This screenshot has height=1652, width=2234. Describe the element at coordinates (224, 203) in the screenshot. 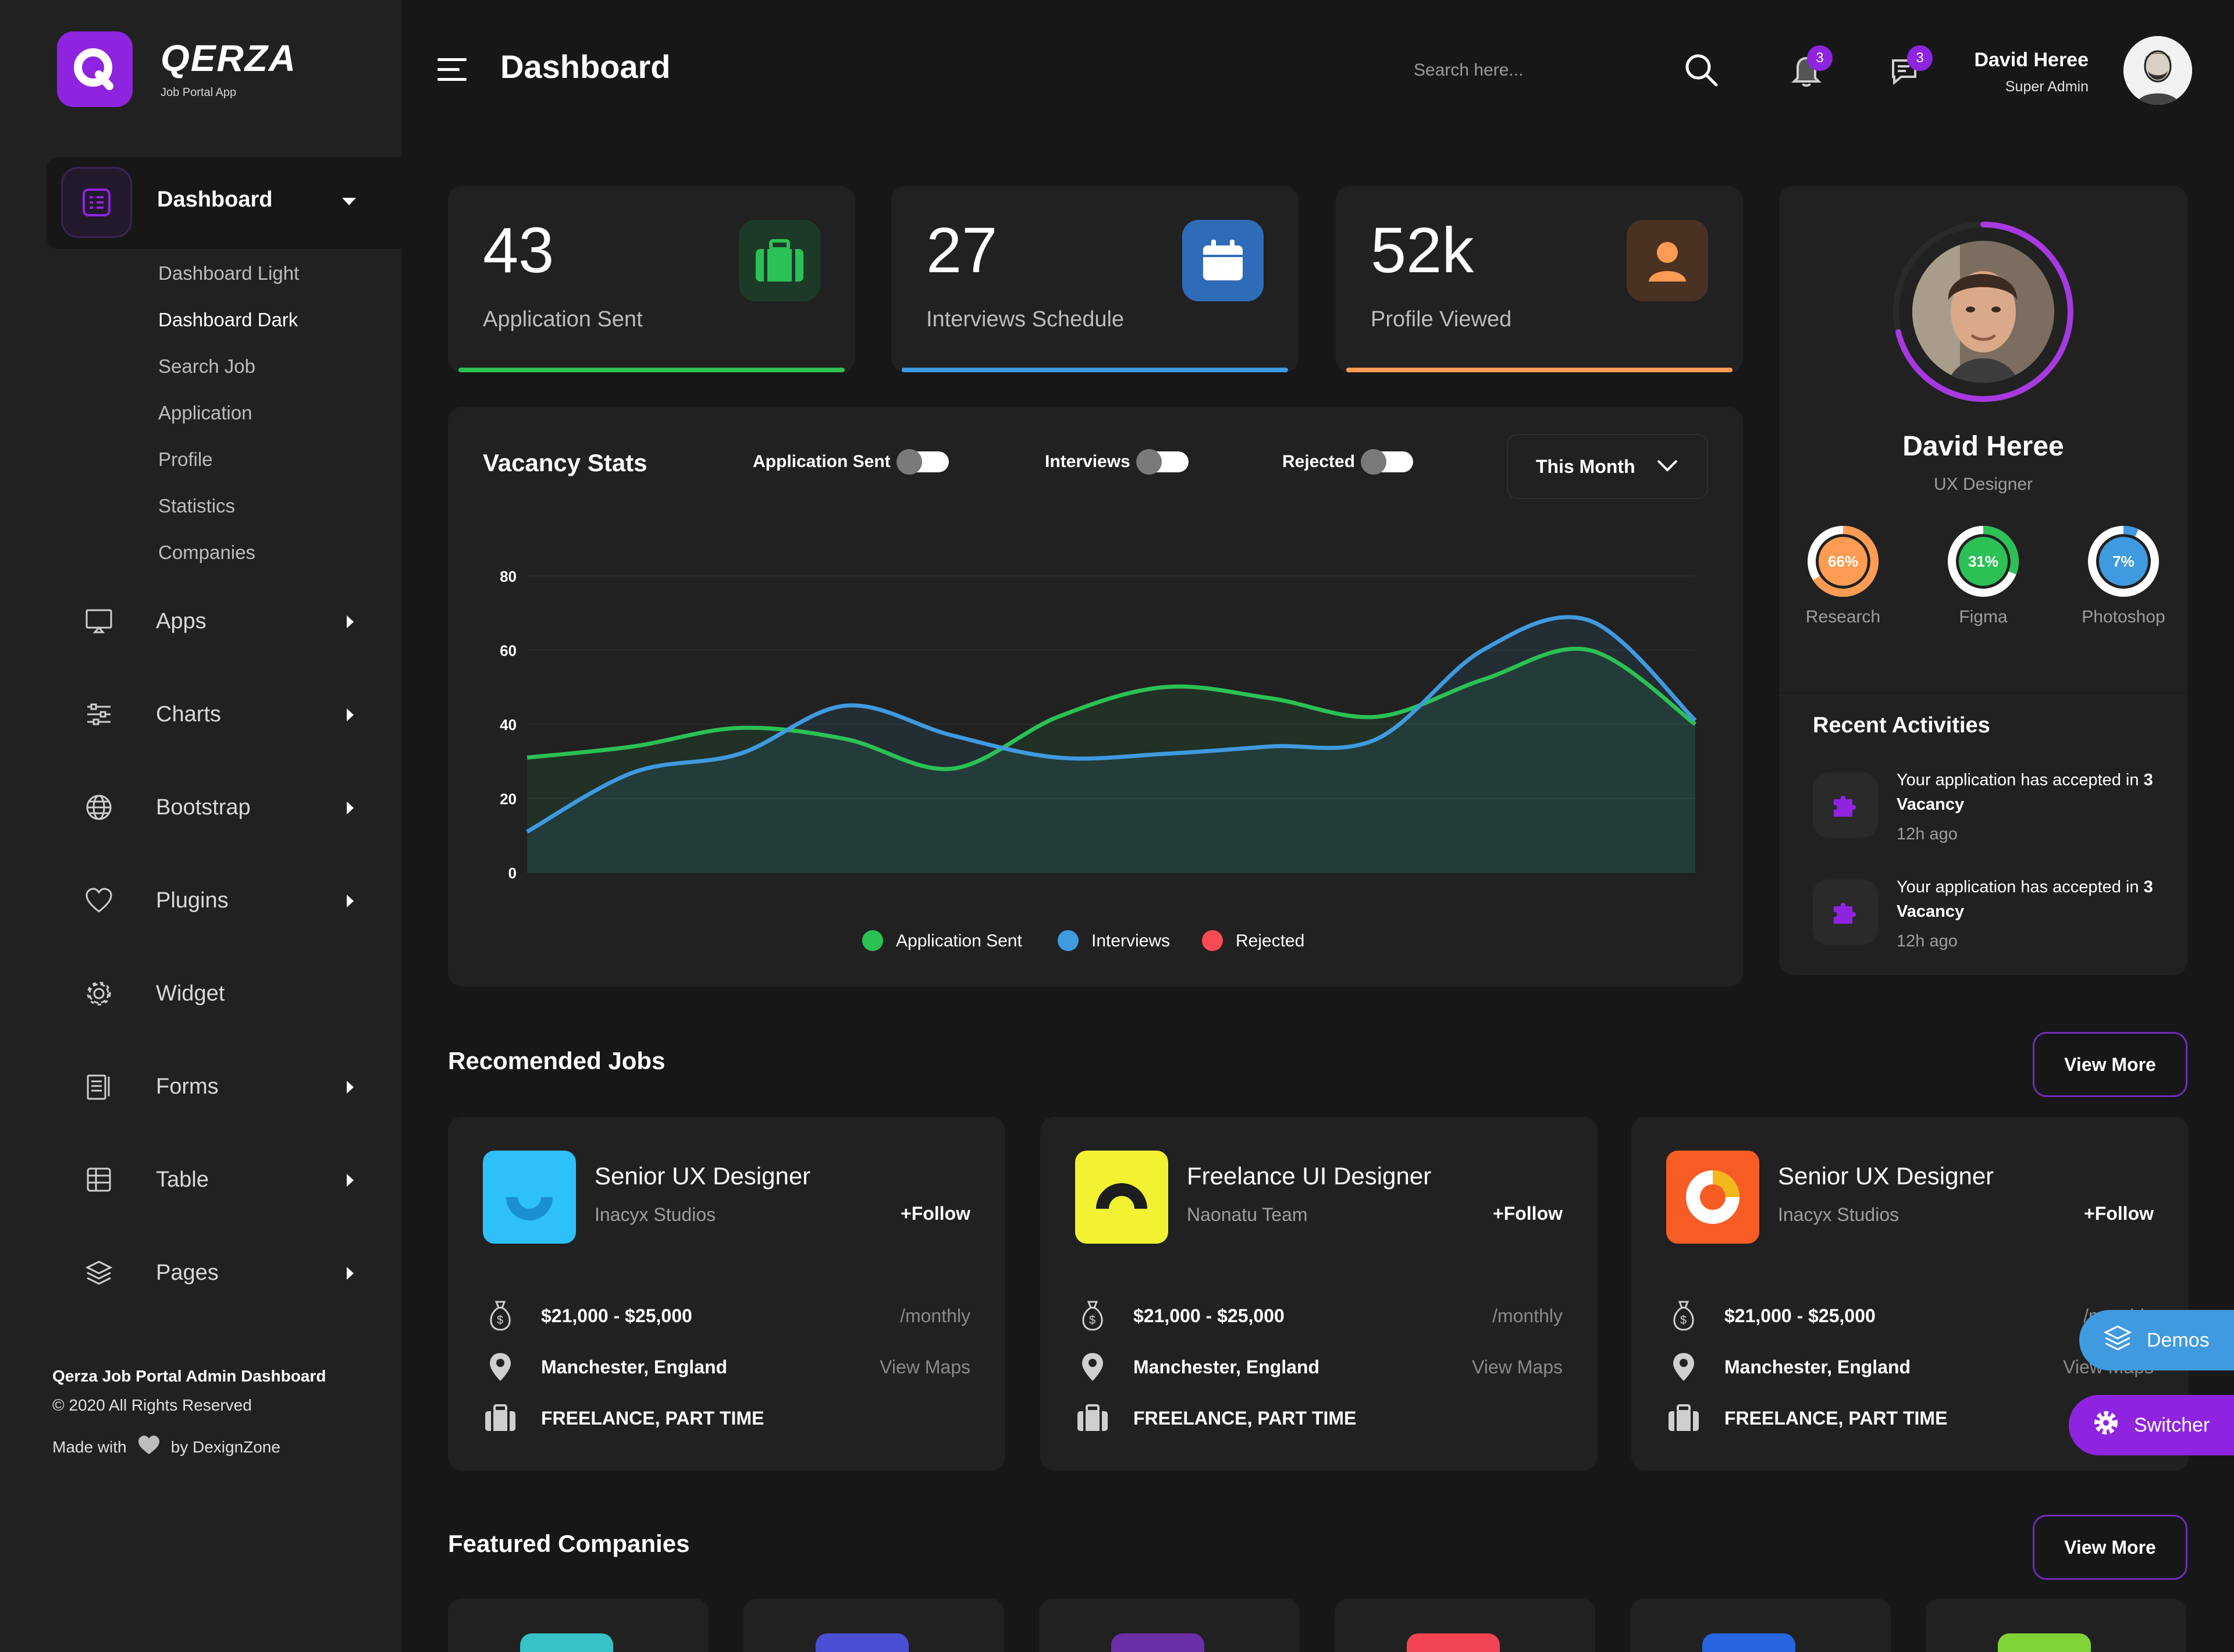

I see `sidebar-item-dashboard: Dashboard` at that location.